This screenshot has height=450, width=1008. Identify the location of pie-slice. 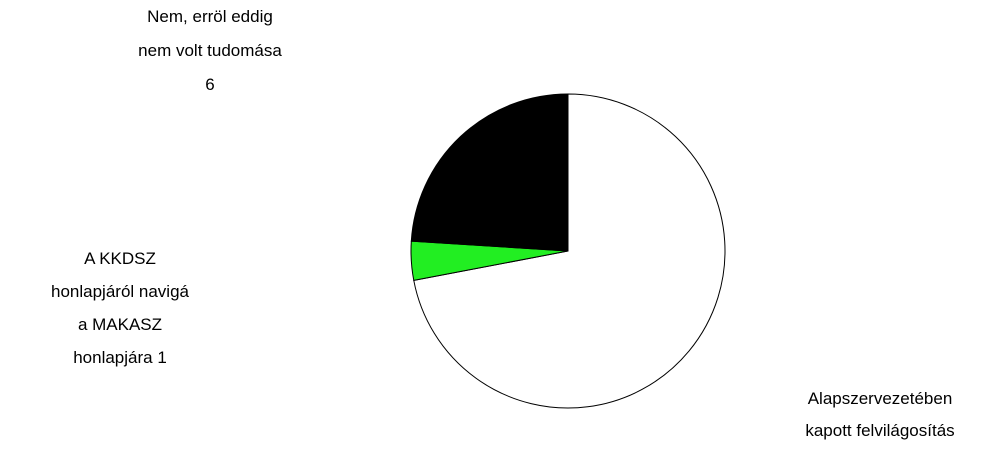
(489, 172).